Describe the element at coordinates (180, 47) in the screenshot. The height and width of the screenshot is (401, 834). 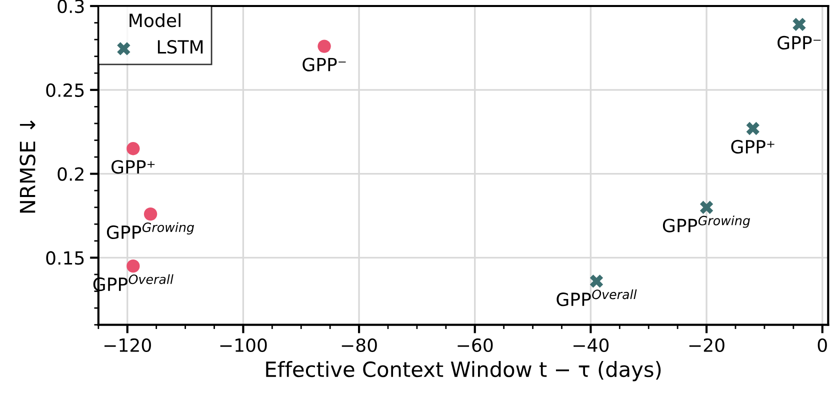
I see `legend-label: LSTM` at that location.